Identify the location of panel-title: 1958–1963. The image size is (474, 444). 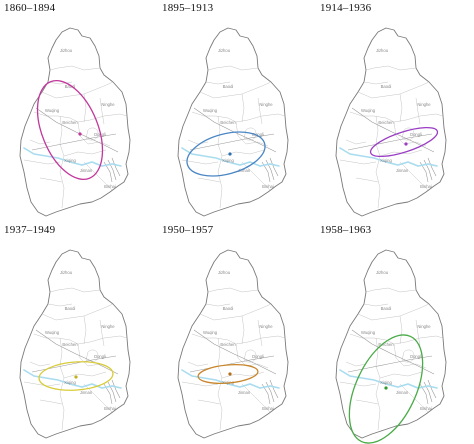
(346, 230).